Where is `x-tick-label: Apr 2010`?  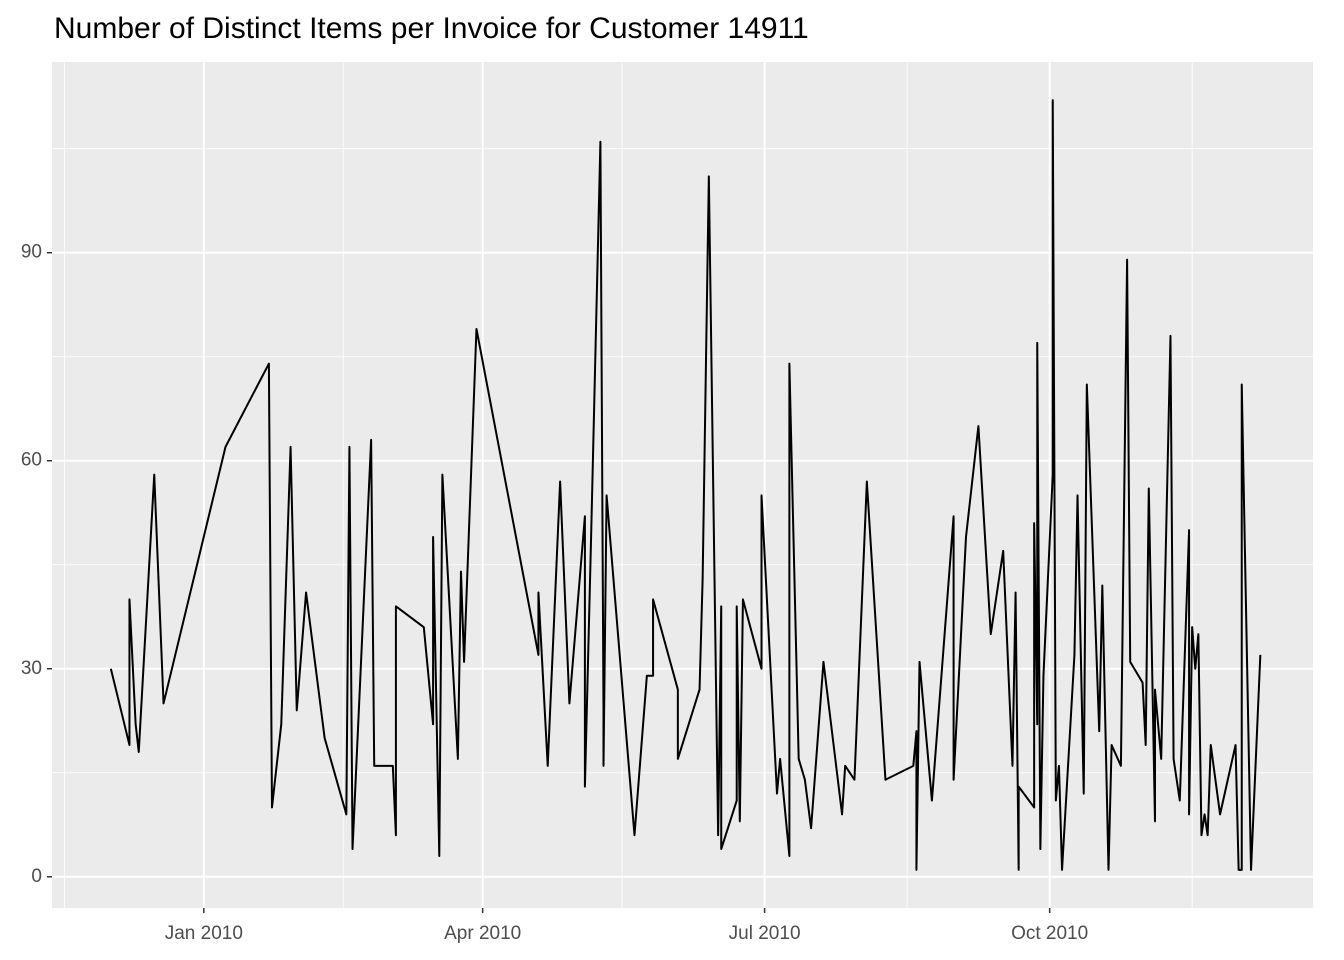
x-tick-label: Apr 2010 is located at coordinates (482, 933).